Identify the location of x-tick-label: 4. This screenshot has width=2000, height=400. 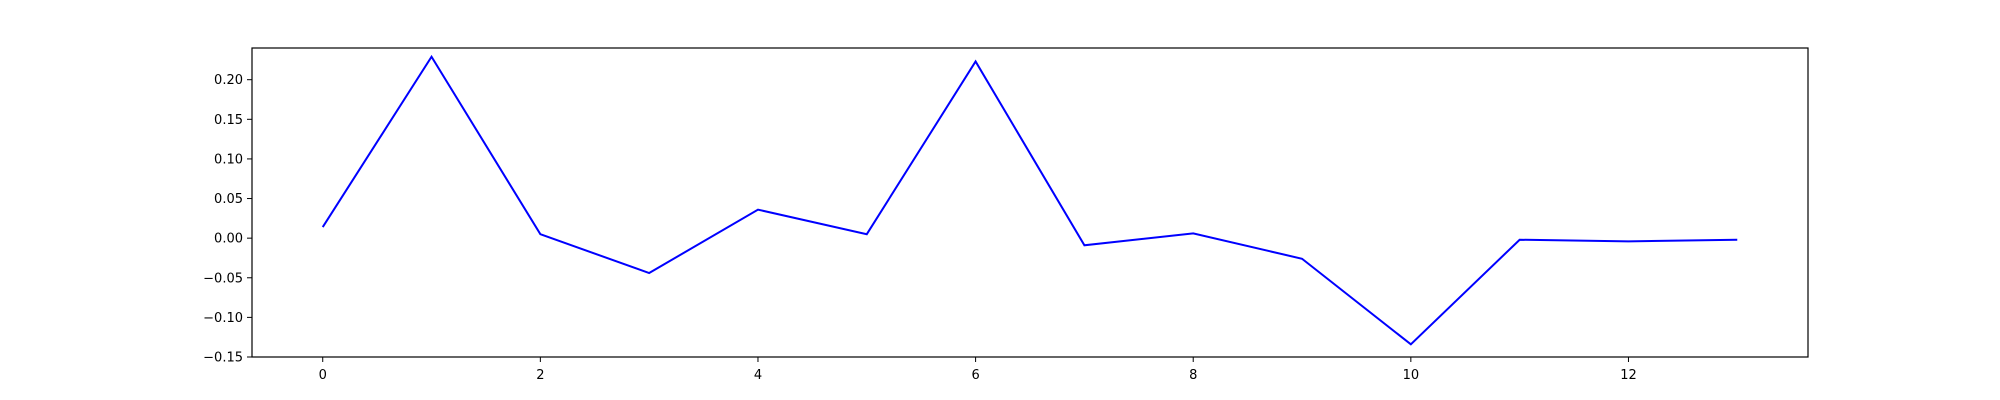
(758, 375).